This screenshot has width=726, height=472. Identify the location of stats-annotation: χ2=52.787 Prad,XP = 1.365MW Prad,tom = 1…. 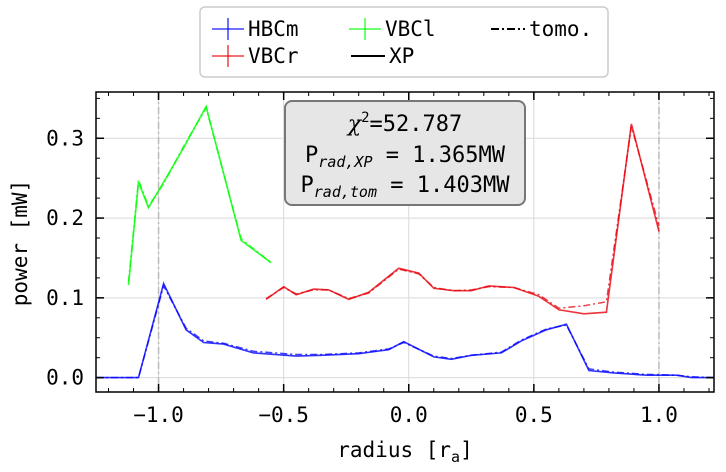
(405, 153).